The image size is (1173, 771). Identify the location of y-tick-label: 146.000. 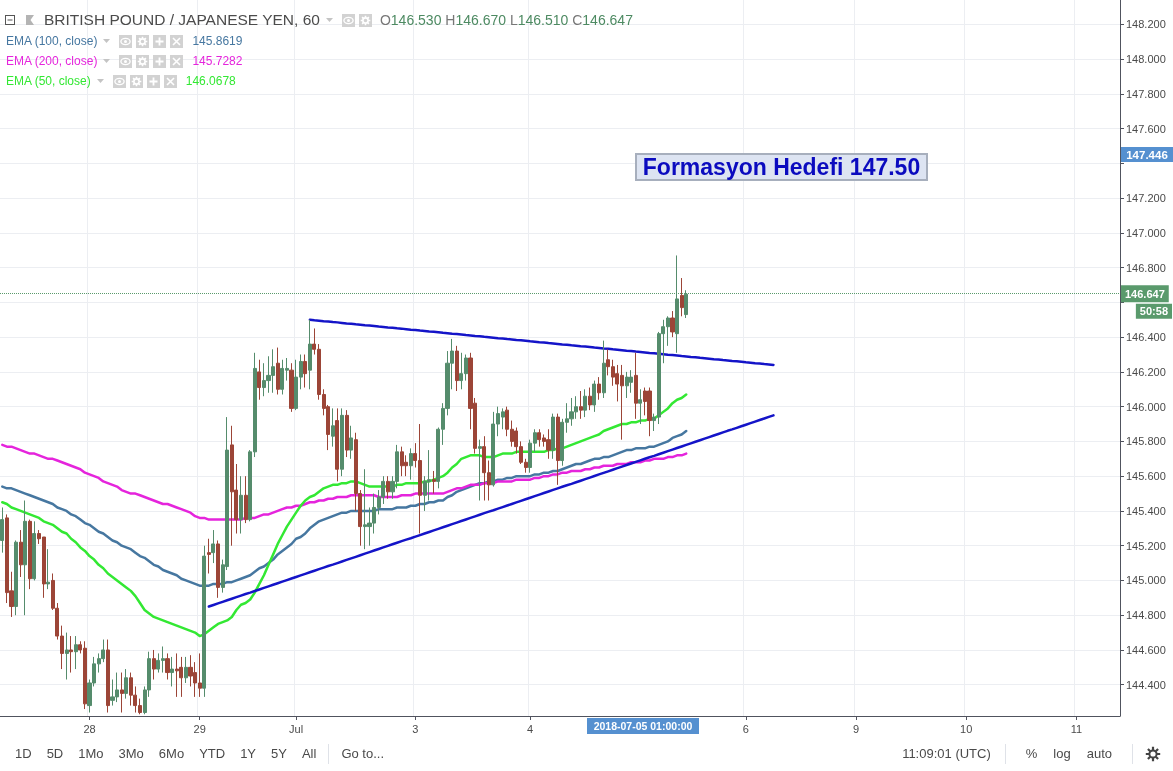
(1146, 406).